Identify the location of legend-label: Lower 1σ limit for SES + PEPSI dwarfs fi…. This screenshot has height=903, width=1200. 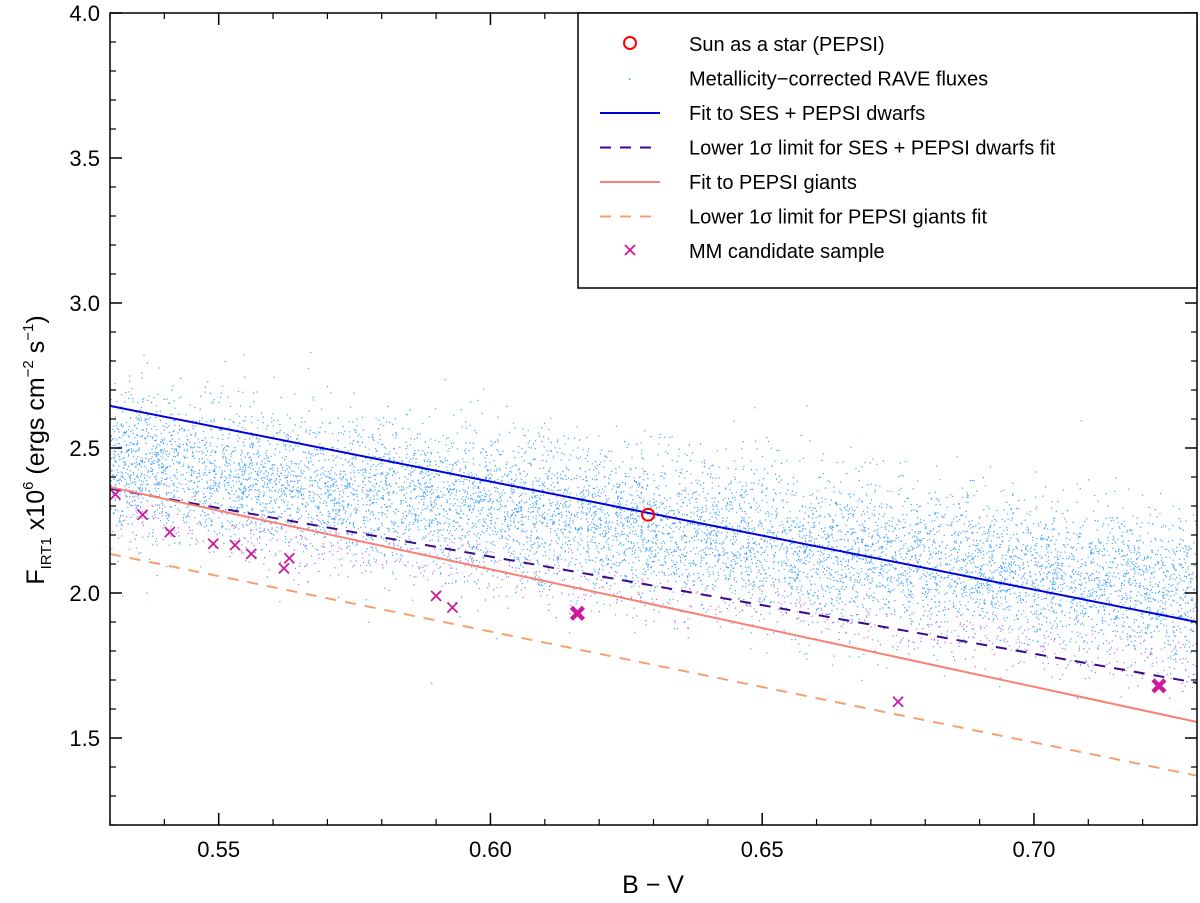
(872, 149).